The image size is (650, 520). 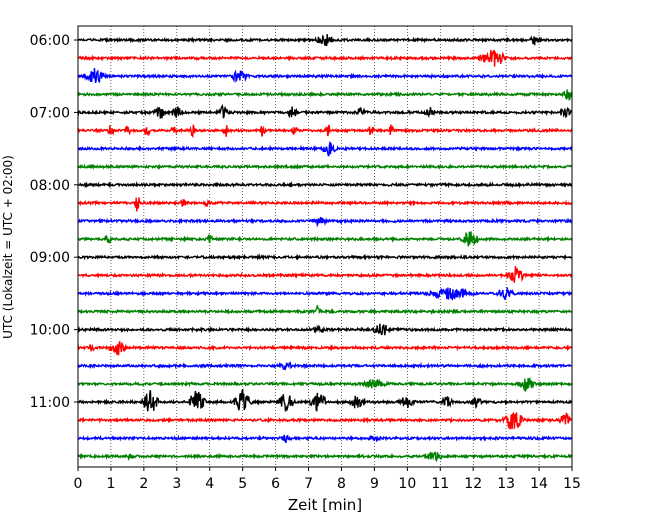 I want to click on x-tick-label: 5, so click(x=242, y=484).